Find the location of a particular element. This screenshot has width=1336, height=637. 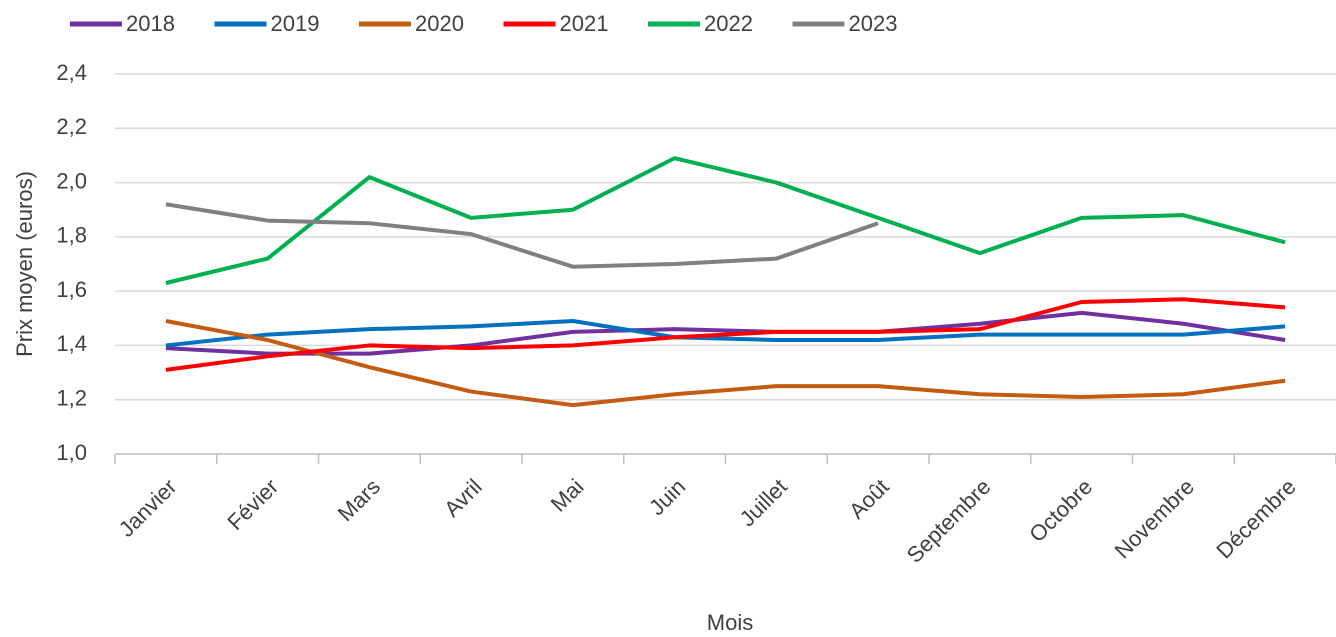

x-tick-label: Janvier is located at coordinates (148, 508).